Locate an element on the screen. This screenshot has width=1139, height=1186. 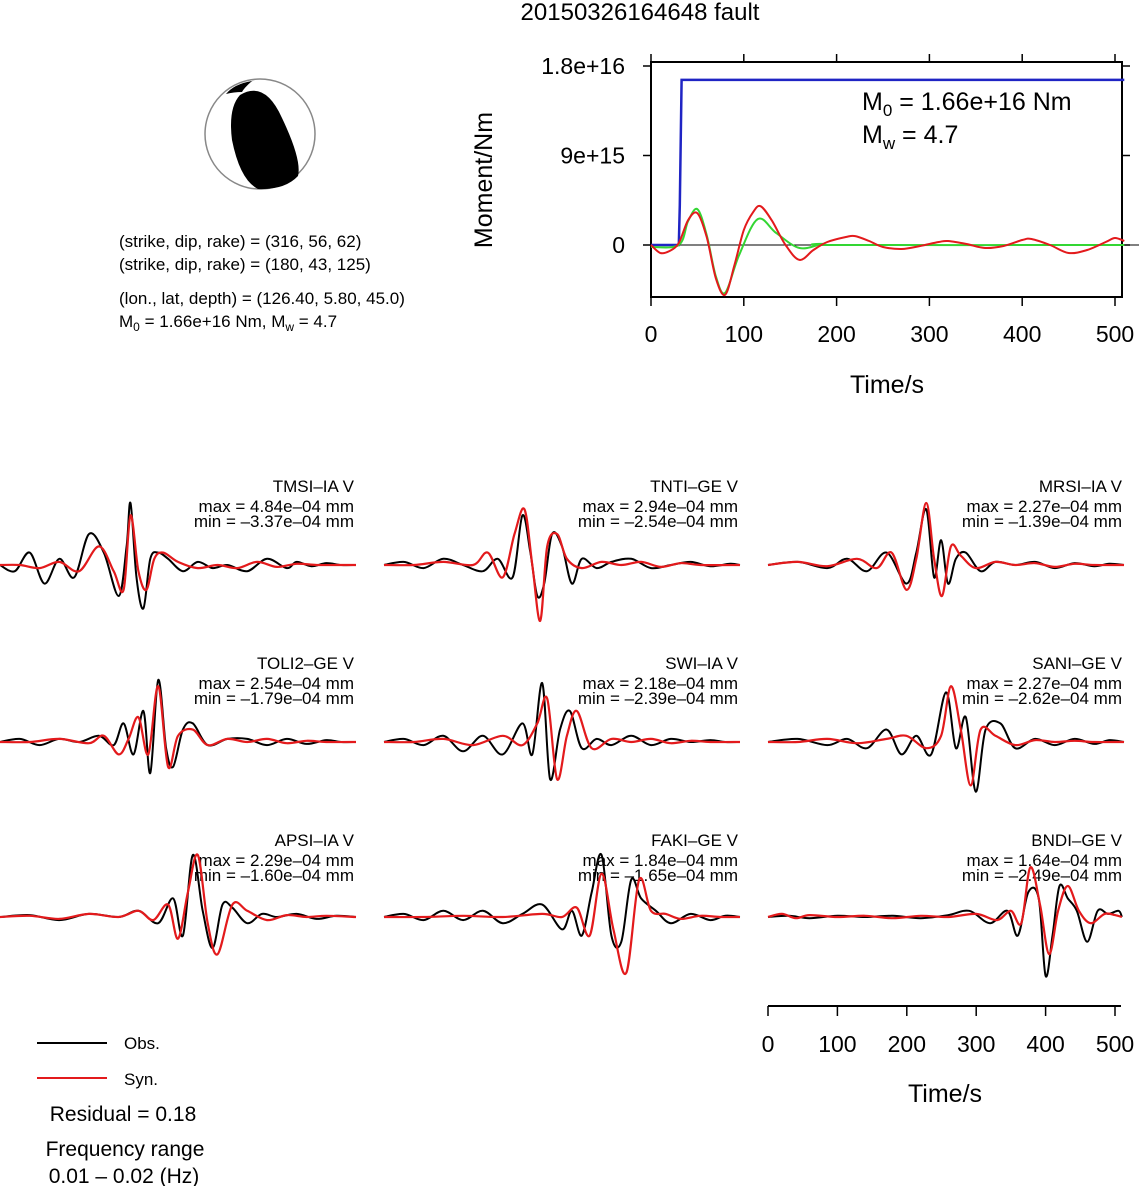
station-min: min = –2.49e–04 mm is located at coordinates (1042, 875).